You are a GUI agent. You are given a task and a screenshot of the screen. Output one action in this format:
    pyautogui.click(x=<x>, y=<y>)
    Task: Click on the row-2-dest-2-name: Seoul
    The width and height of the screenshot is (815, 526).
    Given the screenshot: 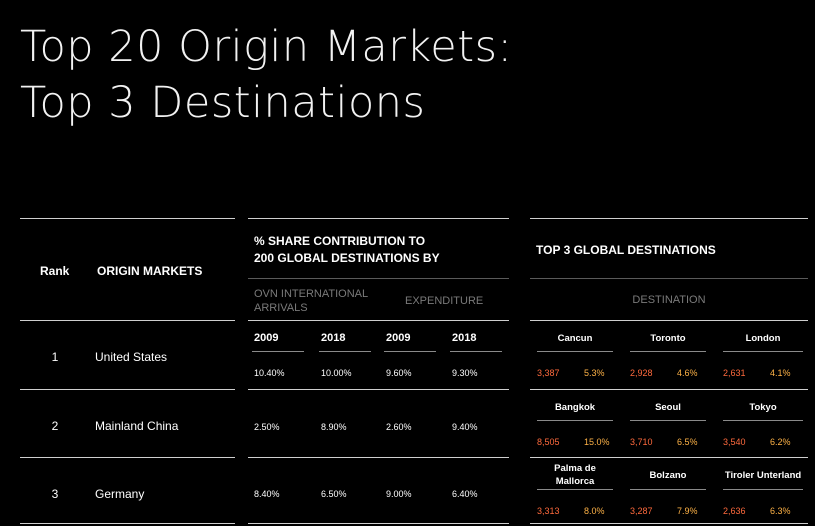 What is the action you would take?
    pyautogui.click(x=668, y=407)
    